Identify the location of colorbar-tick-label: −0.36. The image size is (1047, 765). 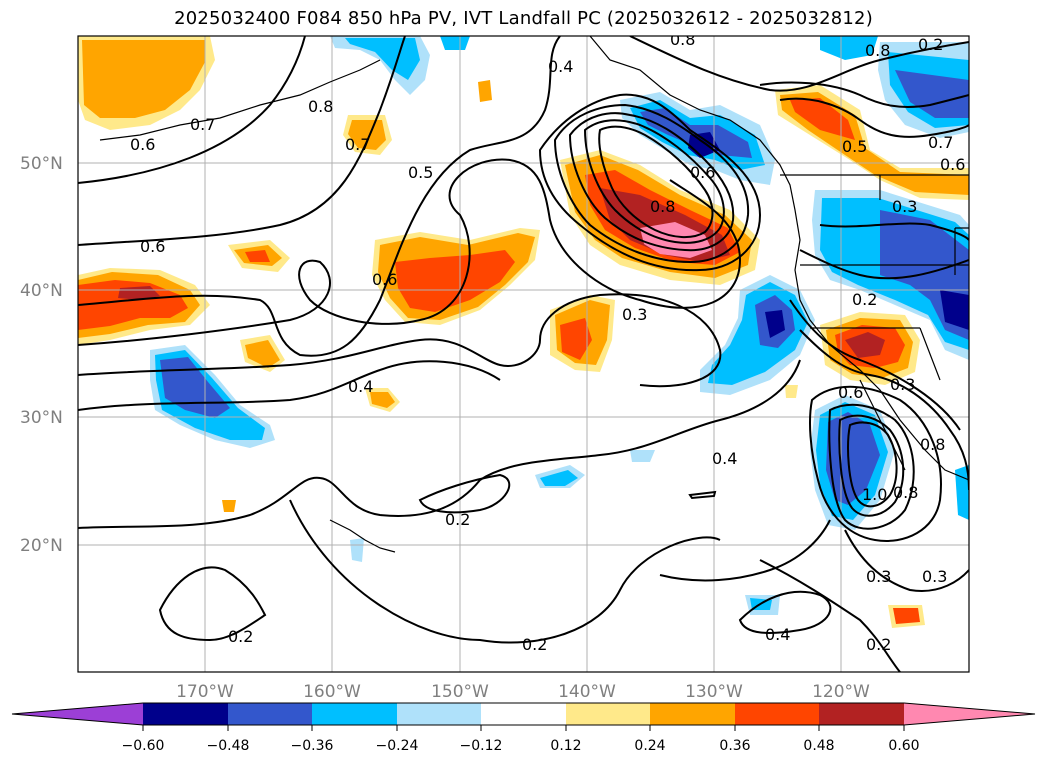
(312, 746).